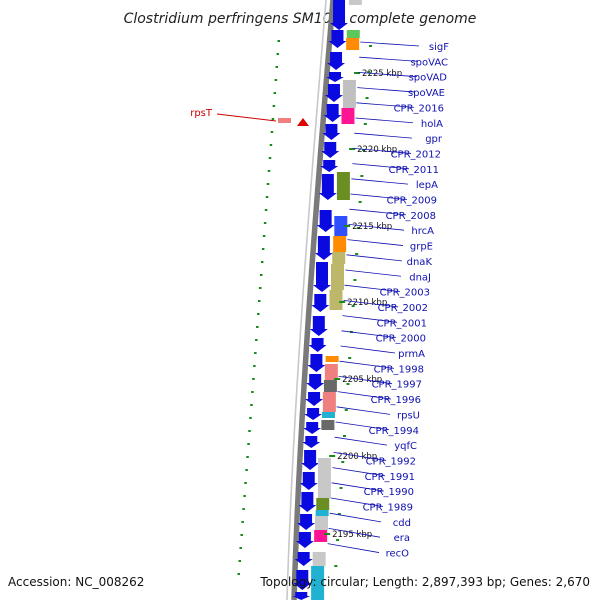 This screenshot has height=600, width=600. I want to click on gene-label: rpsU, so click(408, 415).